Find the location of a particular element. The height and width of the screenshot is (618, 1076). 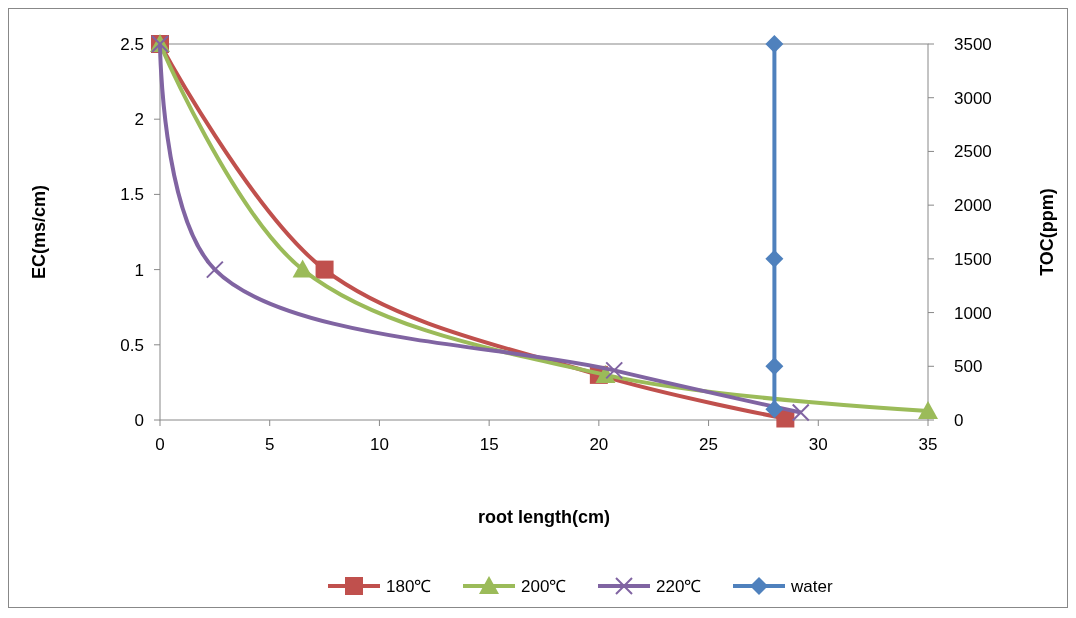

y-axis-title: EC(ms/cm) is located at coordinates (39, 232).